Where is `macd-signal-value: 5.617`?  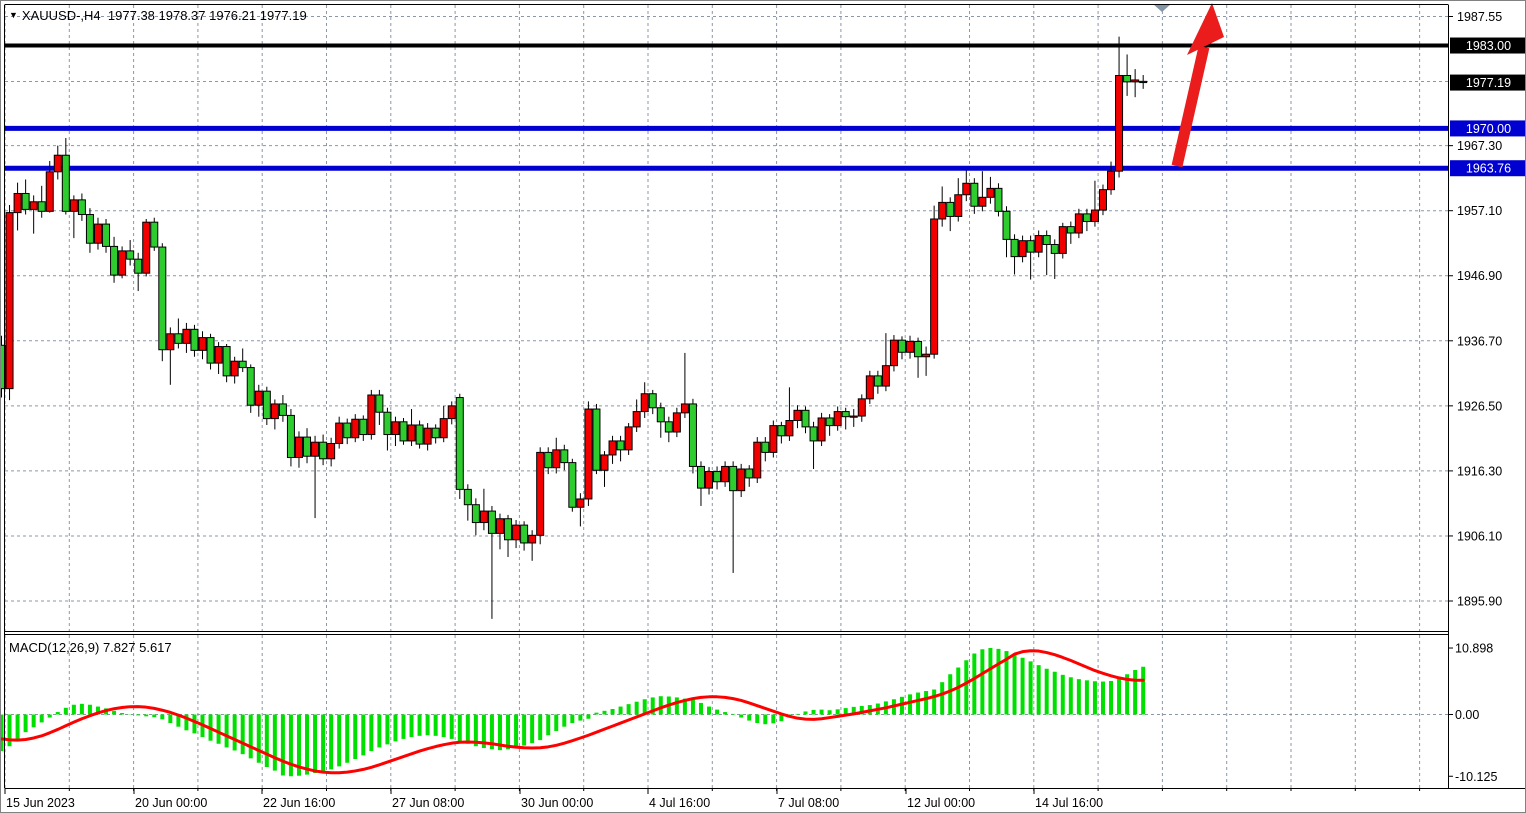 macd-signal-value: 5.617 is located at coordinates (155, 647).